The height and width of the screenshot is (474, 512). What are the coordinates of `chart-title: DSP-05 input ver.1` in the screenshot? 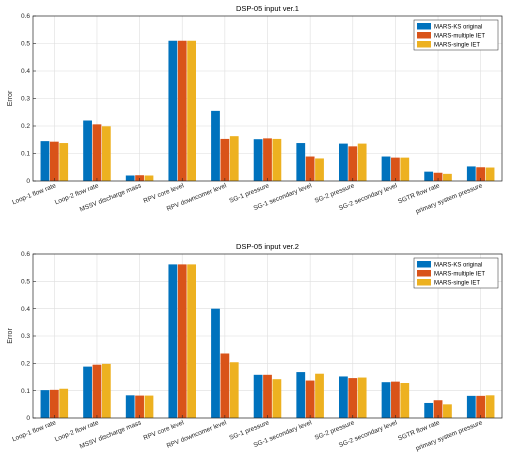 It's located at (267, 8).